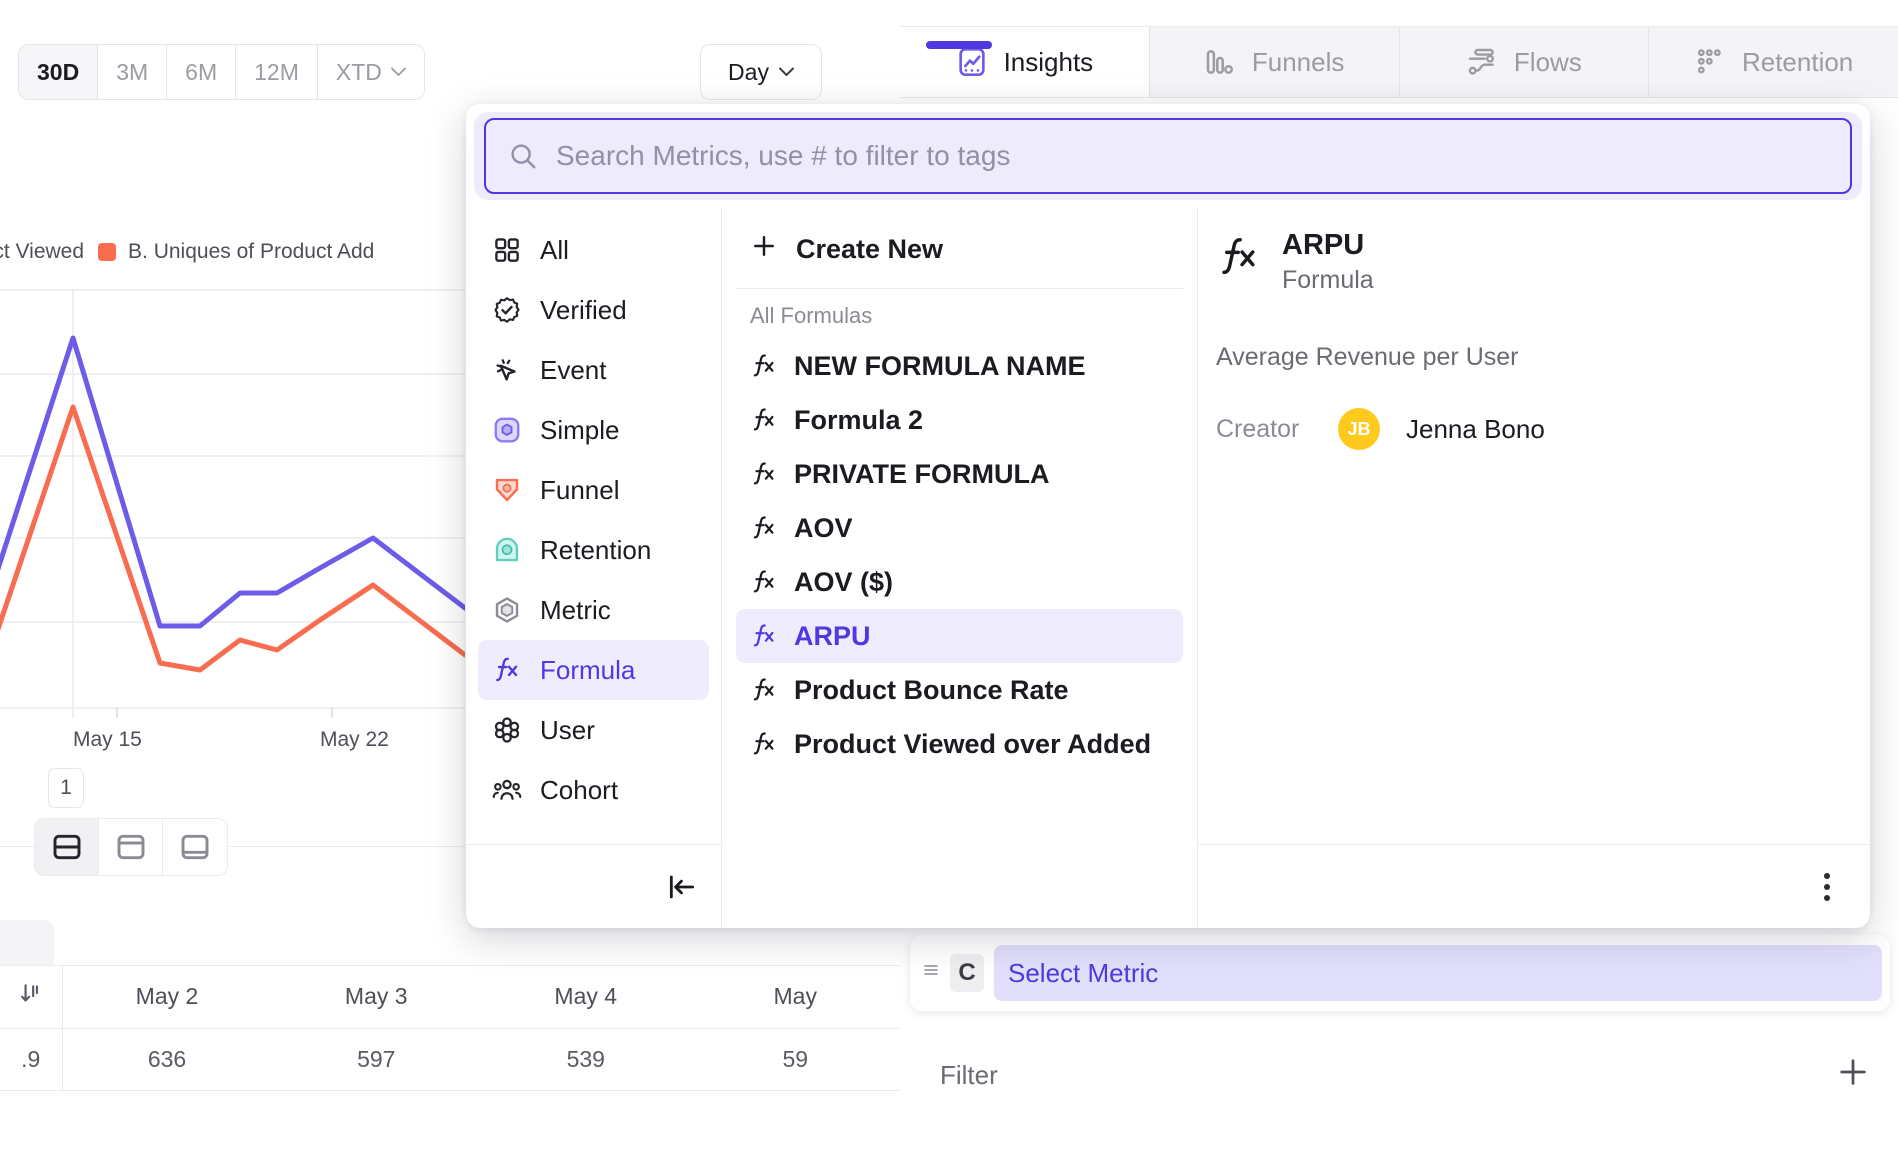 This screenshot has height=1152, width=1898. What do you see at coordinates (1797, 61) in the screenshot?
I see `tab-label: Retention` at bounding box center [1797, 61].